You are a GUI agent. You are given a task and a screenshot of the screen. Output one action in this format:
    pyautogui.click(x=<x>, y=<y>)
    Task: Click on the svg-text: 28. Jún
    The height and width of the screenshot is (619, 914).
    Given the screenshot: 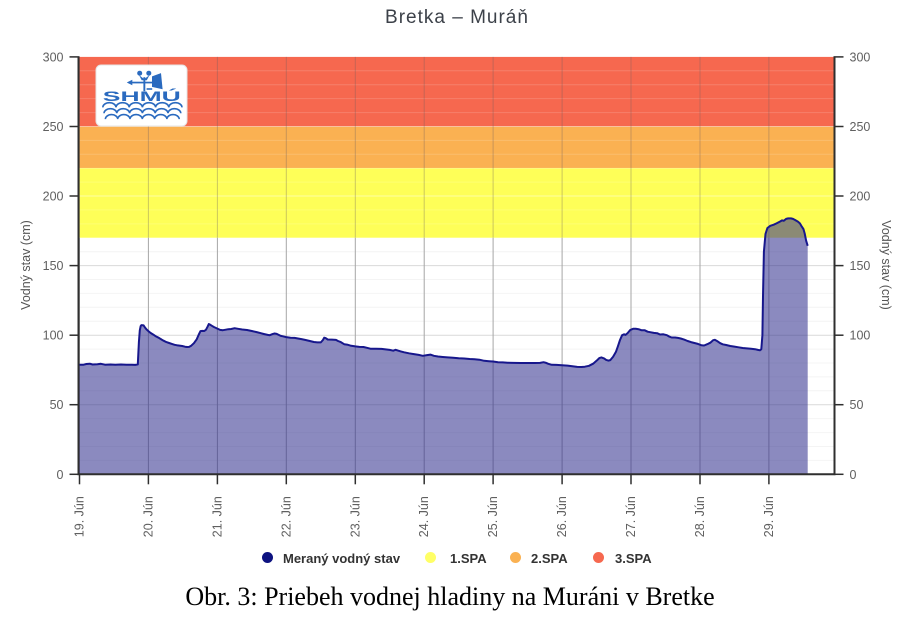 What is the action you would take?
    pyautogui.click(x=700, y=516)
    